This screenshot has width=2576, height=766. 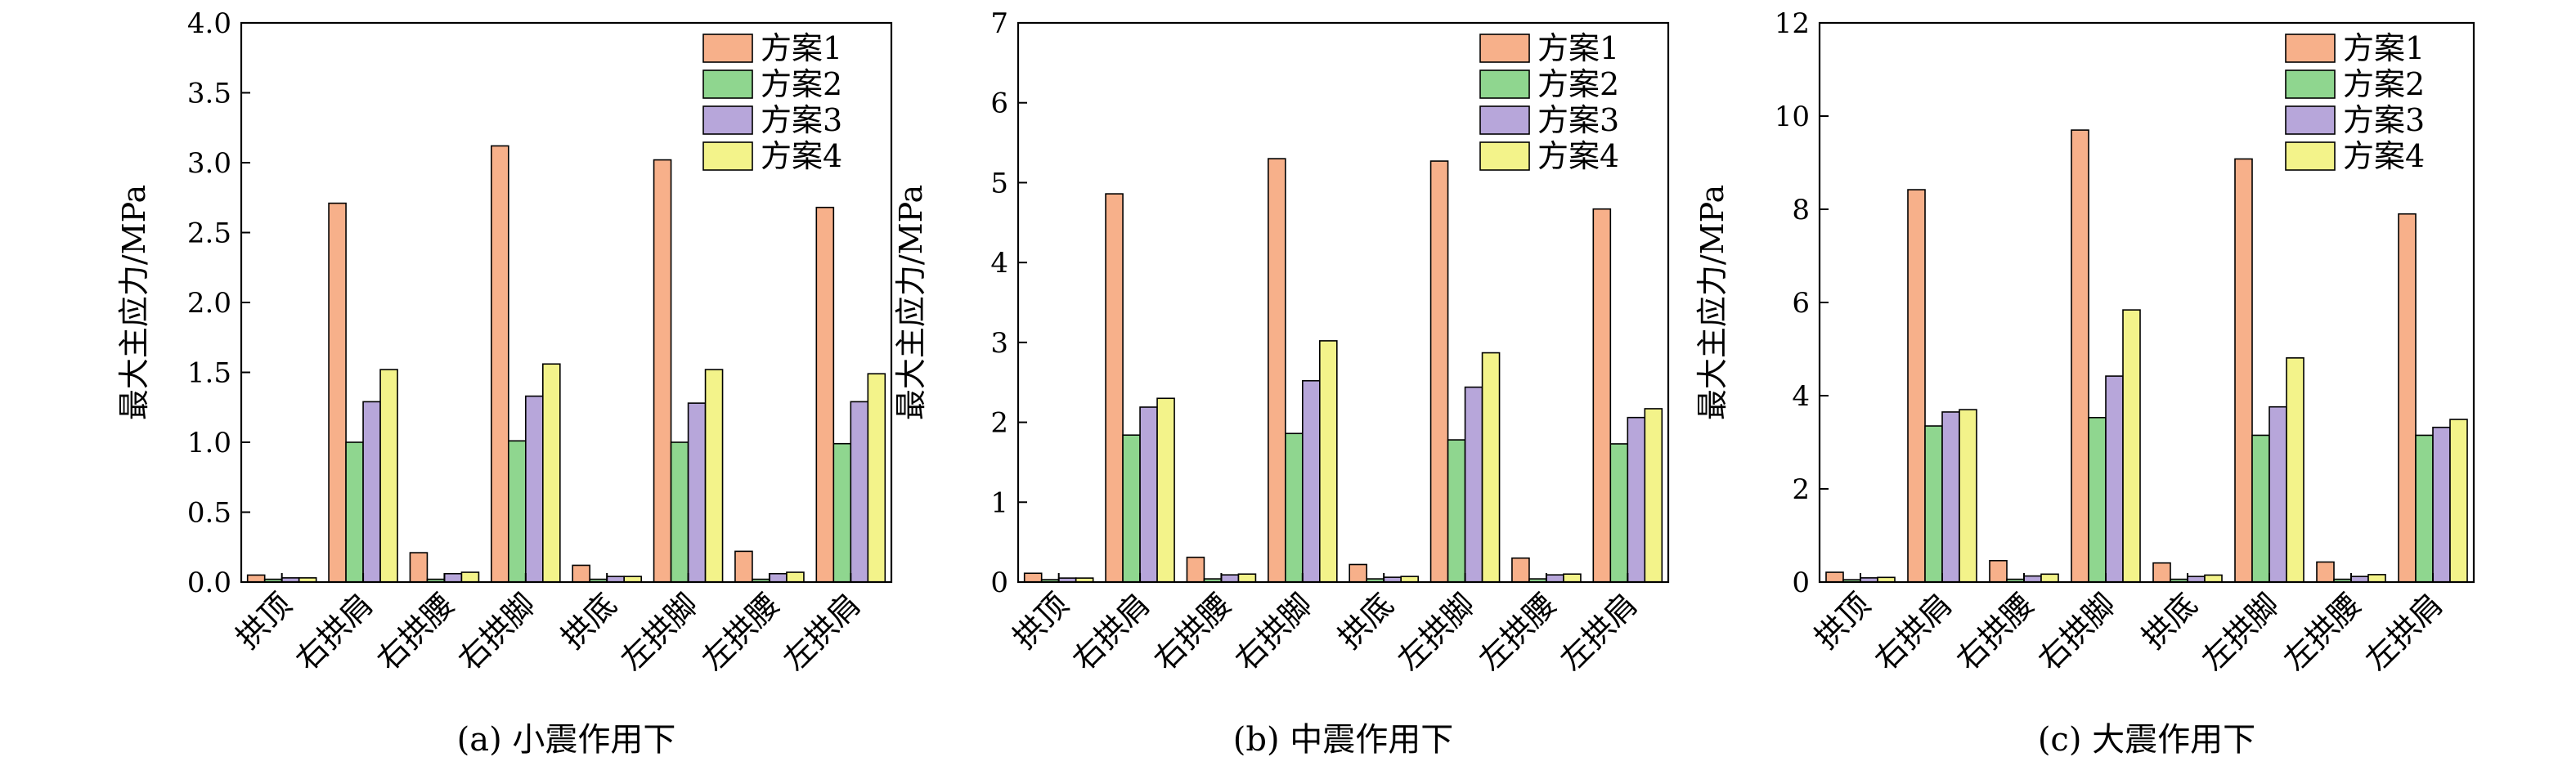 What do you see at coordinates (999, 23) in the screenshot?
I see `y-tick-label: 7` at bounding box center [999, 23].